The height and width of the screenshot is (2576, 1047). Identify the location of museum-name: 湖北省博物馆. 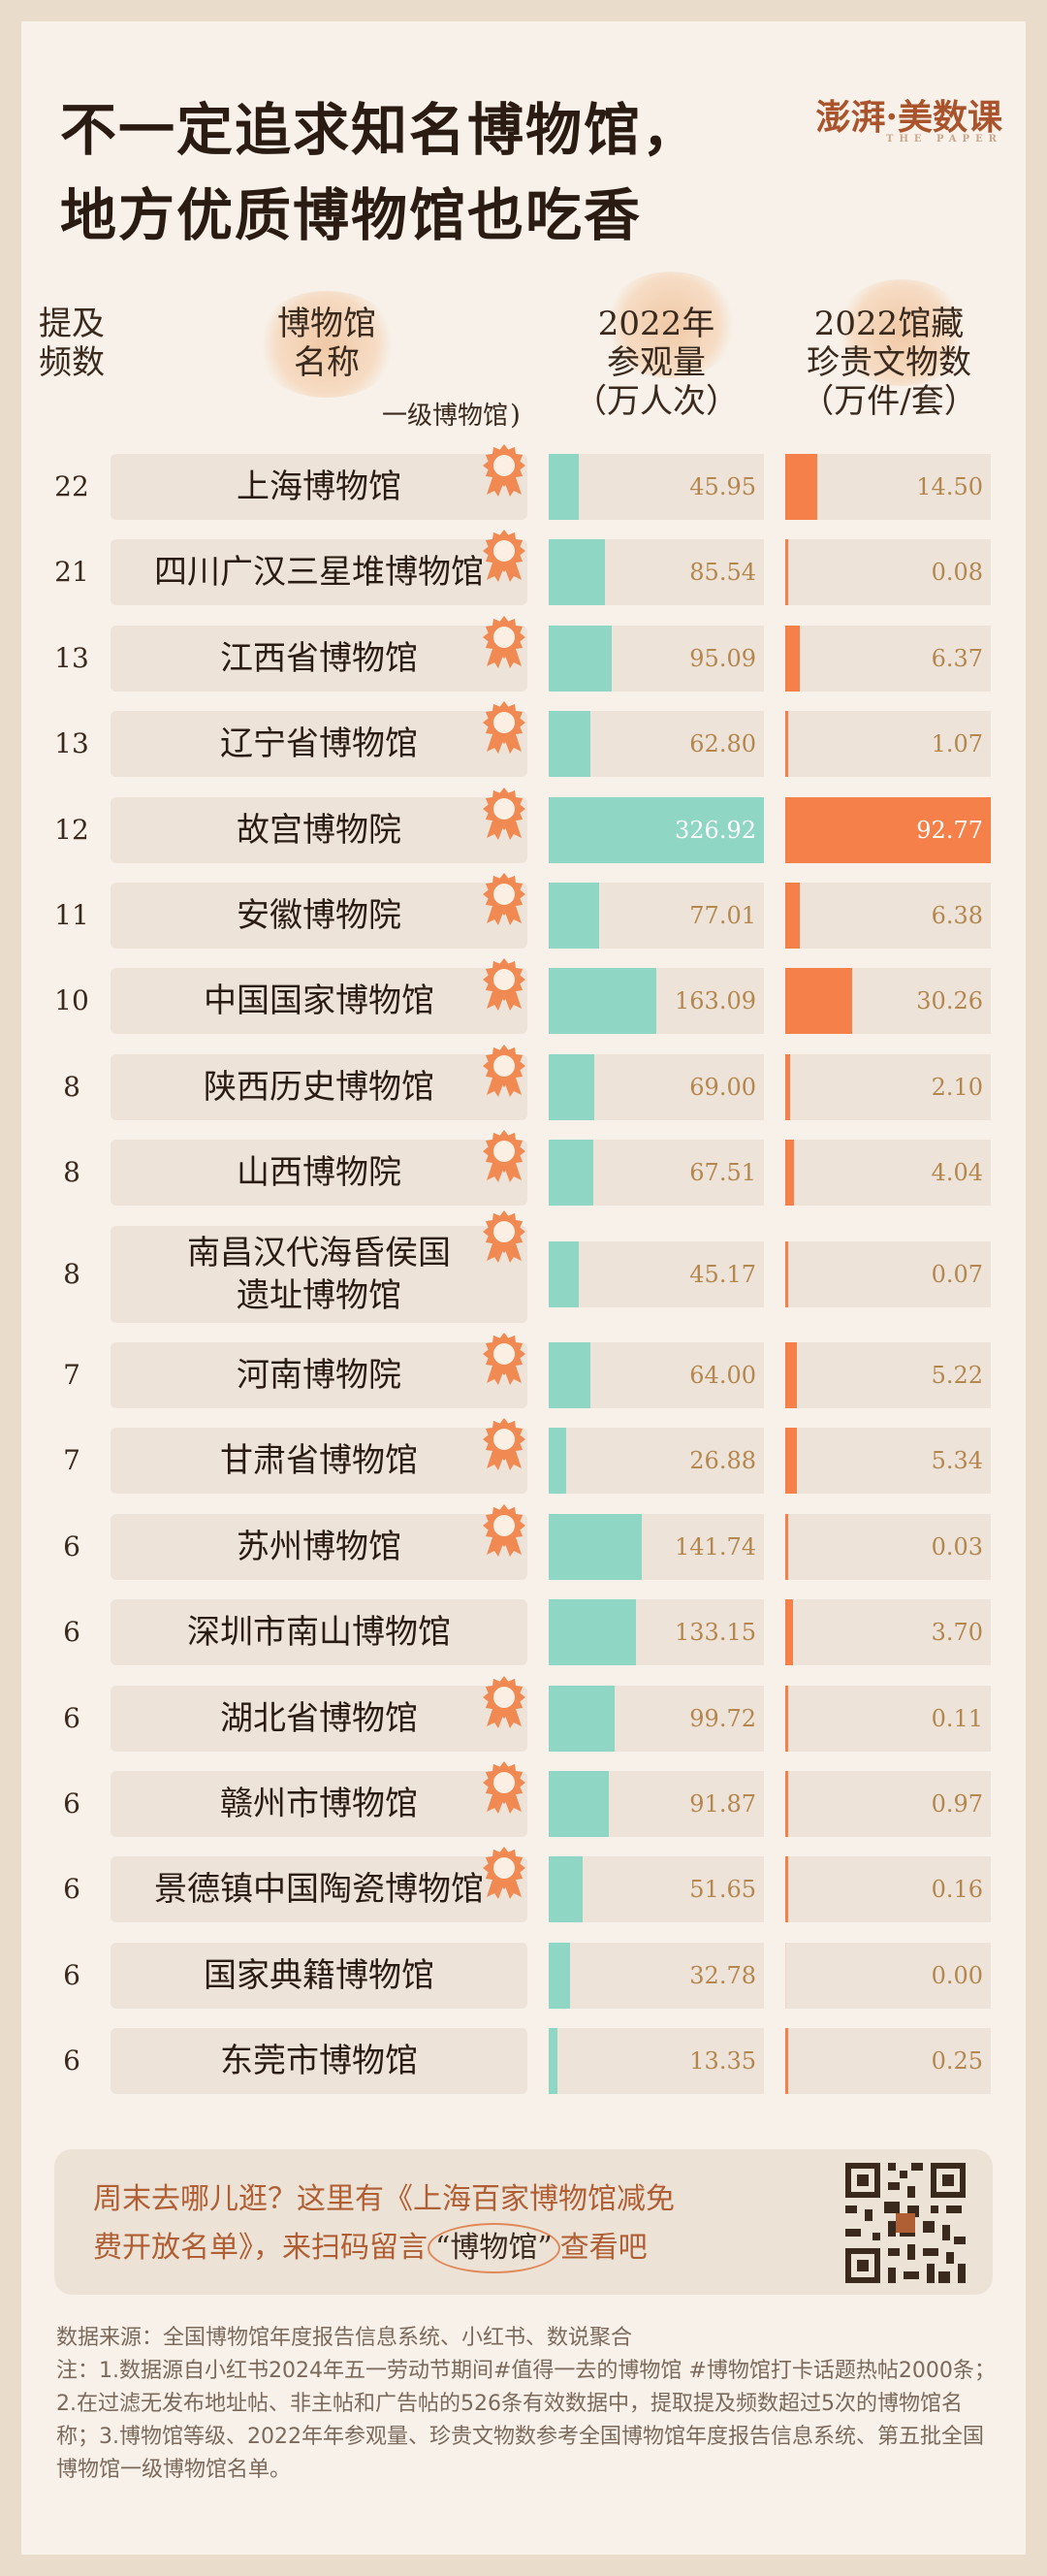
(319, 1718).